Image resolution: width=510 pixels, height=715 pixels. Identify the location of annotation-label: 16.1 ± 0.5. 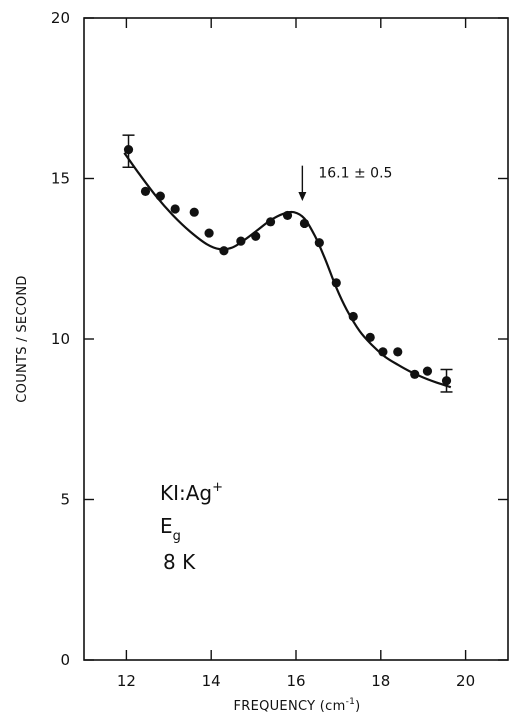
(355, 174).